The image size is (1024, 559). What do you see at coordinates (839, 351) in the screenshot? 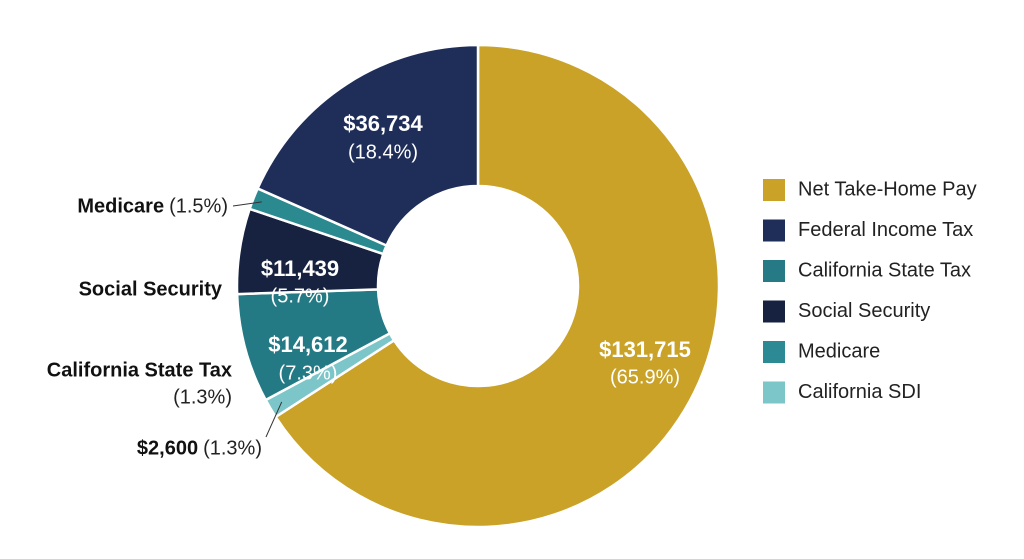
I see `legend-label: Medicare` at bounding box center [839, 351].